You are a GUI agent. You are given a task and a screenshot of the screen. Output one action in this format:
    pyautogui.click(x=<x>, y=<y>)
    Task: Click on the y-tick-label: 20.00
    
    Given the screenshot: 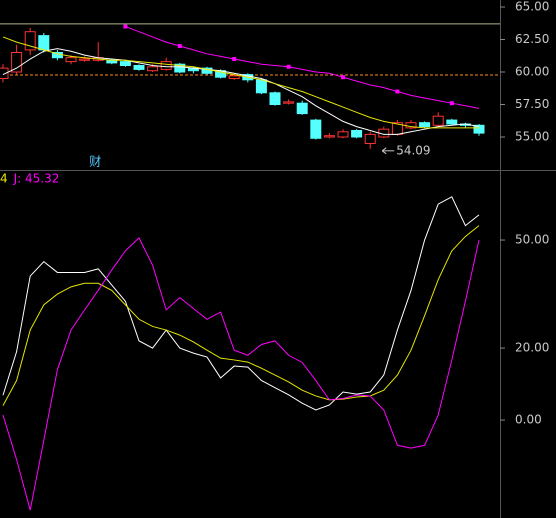 What is the action you would take?
    pyautogui.click(x=532, y=348)
    